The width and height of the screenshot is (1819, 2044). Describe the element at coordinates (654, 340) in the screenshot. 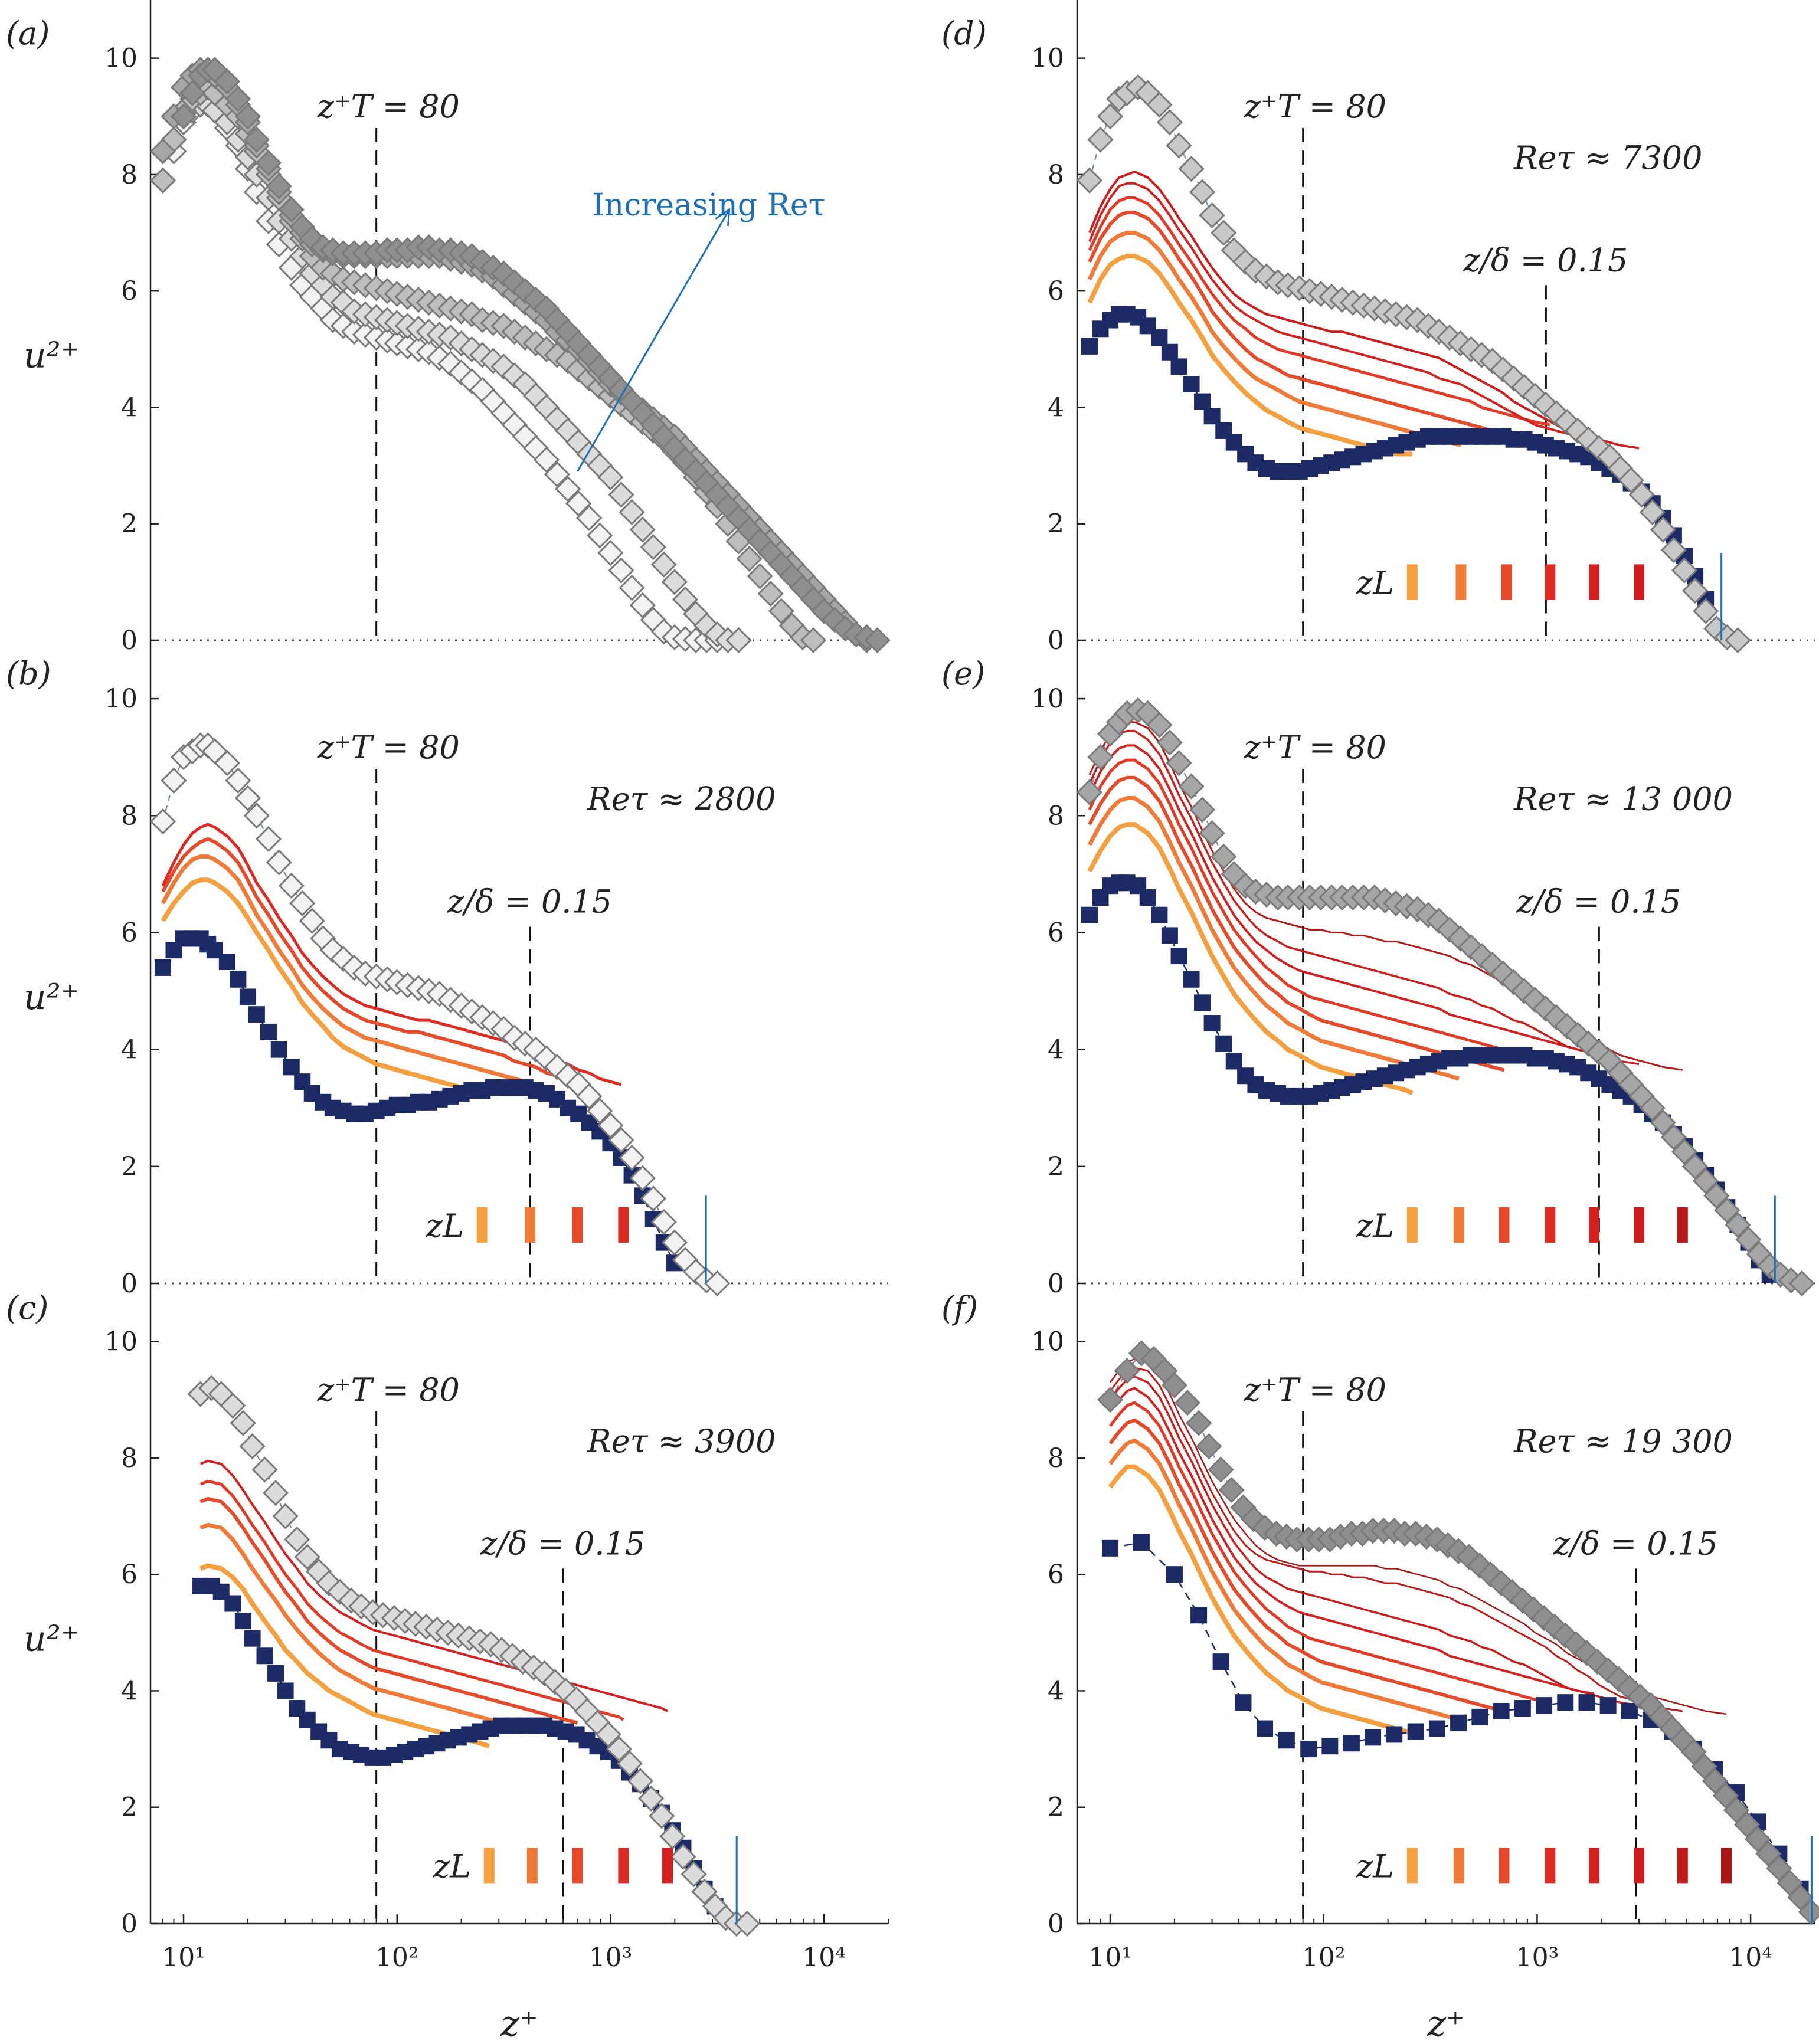

I see `increasing-re-arrow` at that location.